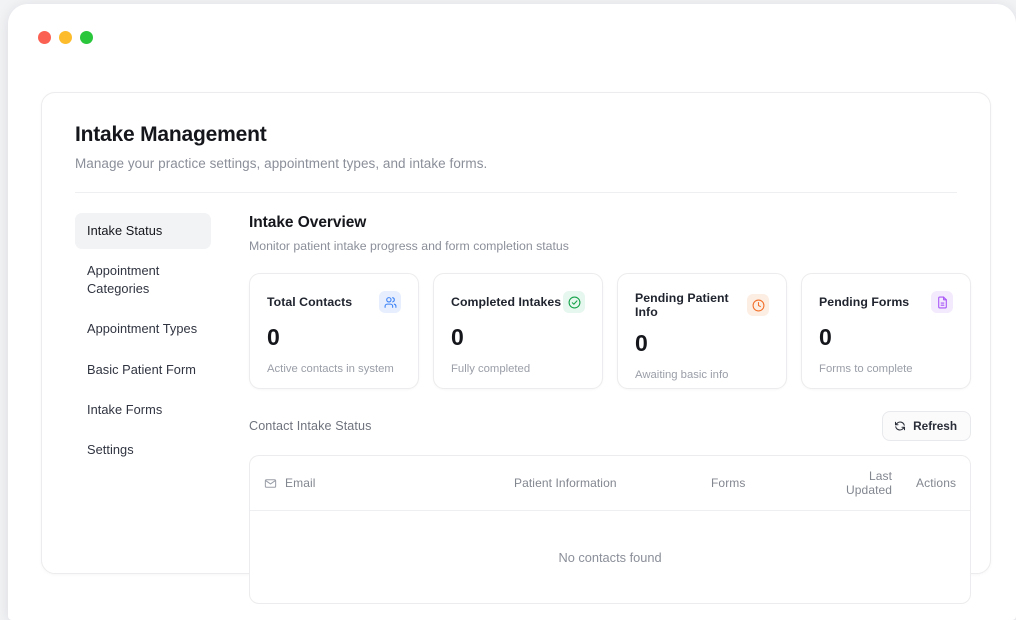  I want to click on stat-label: Completed Intakes, so click(506, 302).